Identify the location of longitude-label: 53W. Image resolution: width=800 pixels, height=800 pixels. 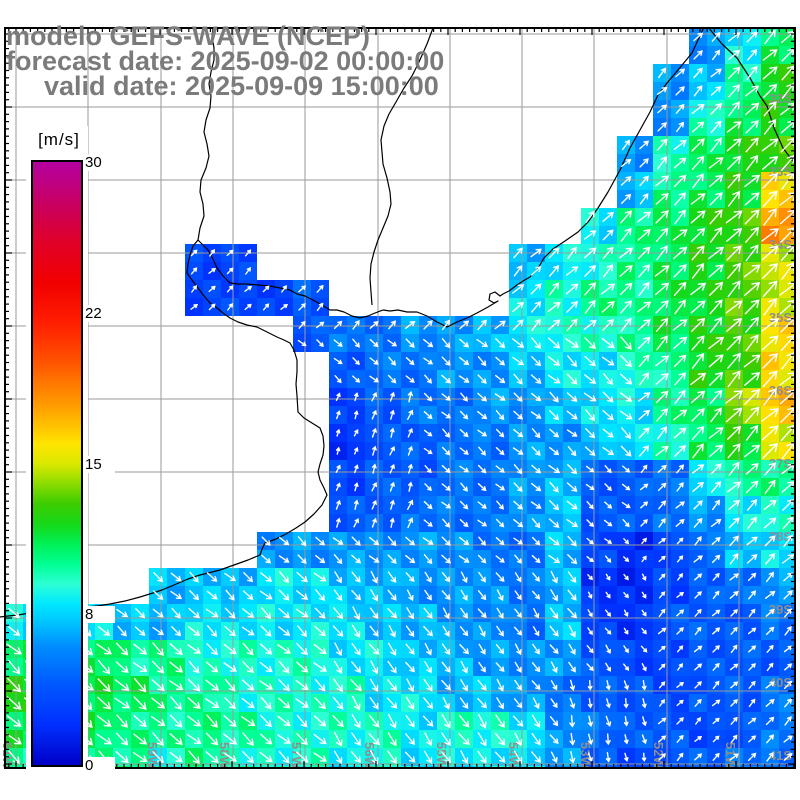
(585, 755).